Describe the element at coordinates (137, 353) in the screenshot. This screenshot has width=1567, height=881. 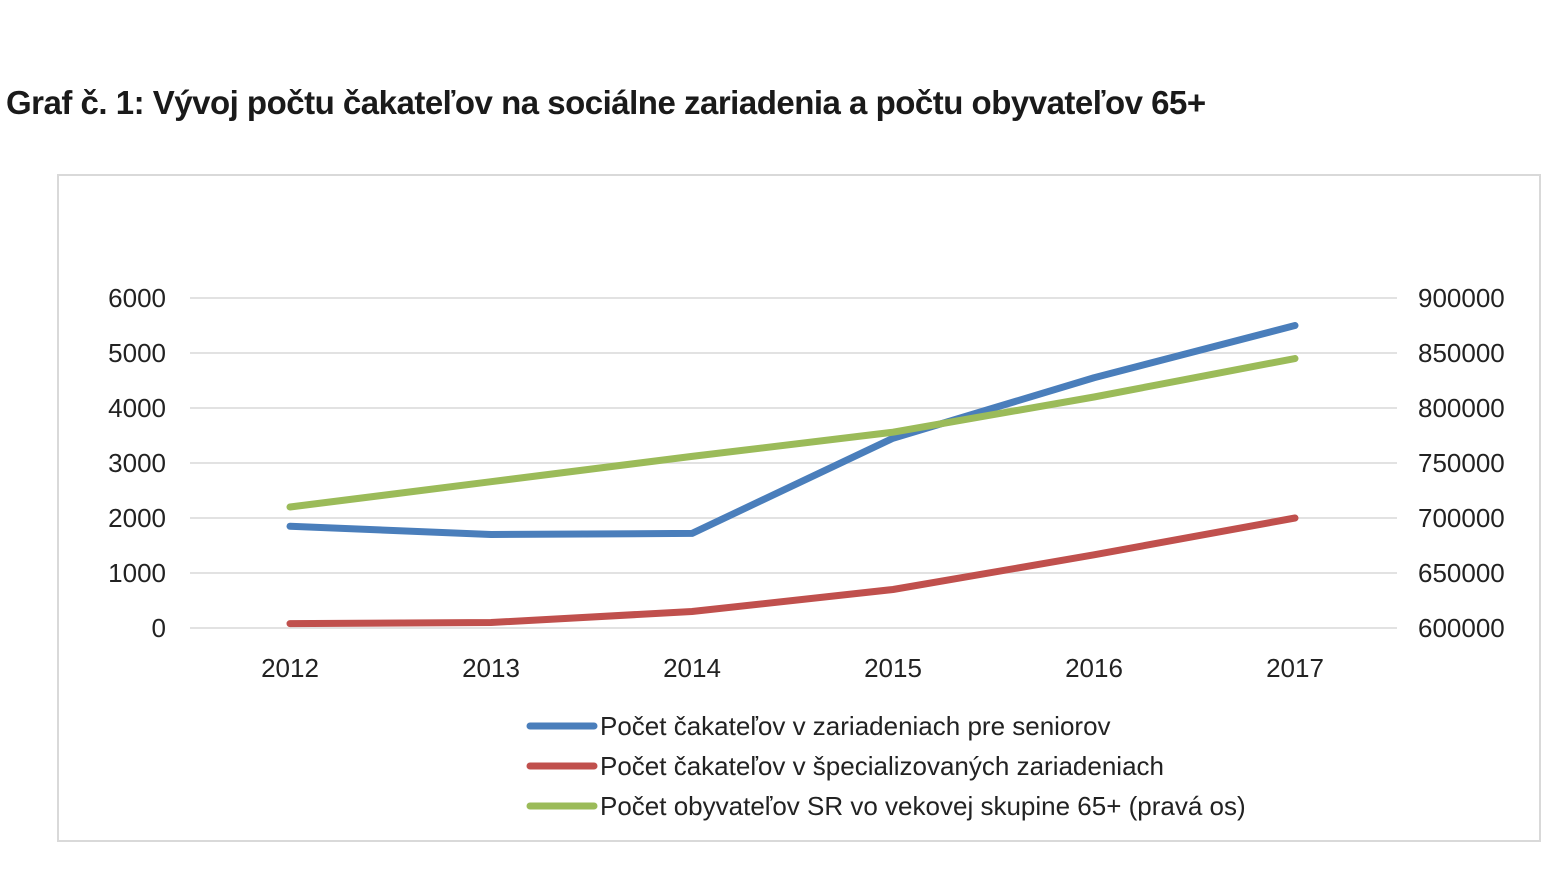
I see `left-tick-label: 5000` at that location.